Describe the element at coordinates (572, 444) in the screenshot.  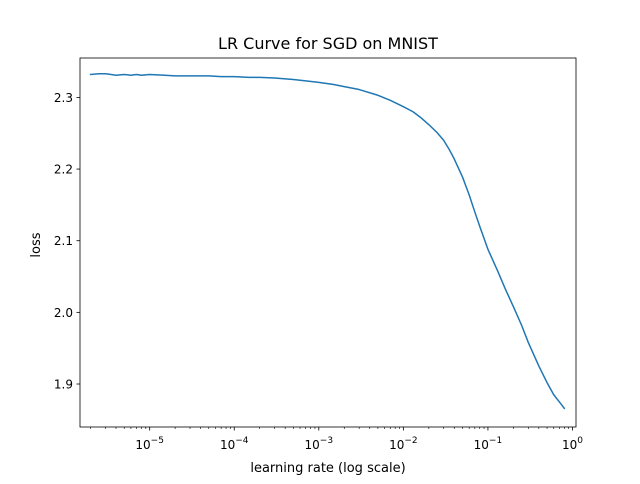
I see `x-tick-label-5: 10⁰` at that location.